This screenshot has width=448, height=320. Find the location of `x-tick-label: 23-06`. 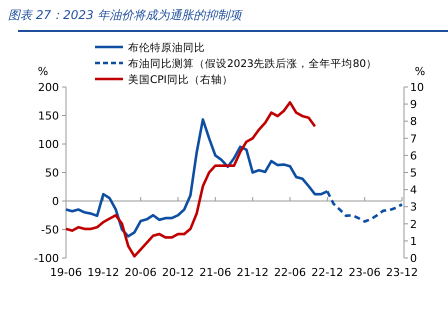

x-tick-label: 23-06 is located at coordinates (364, 272).